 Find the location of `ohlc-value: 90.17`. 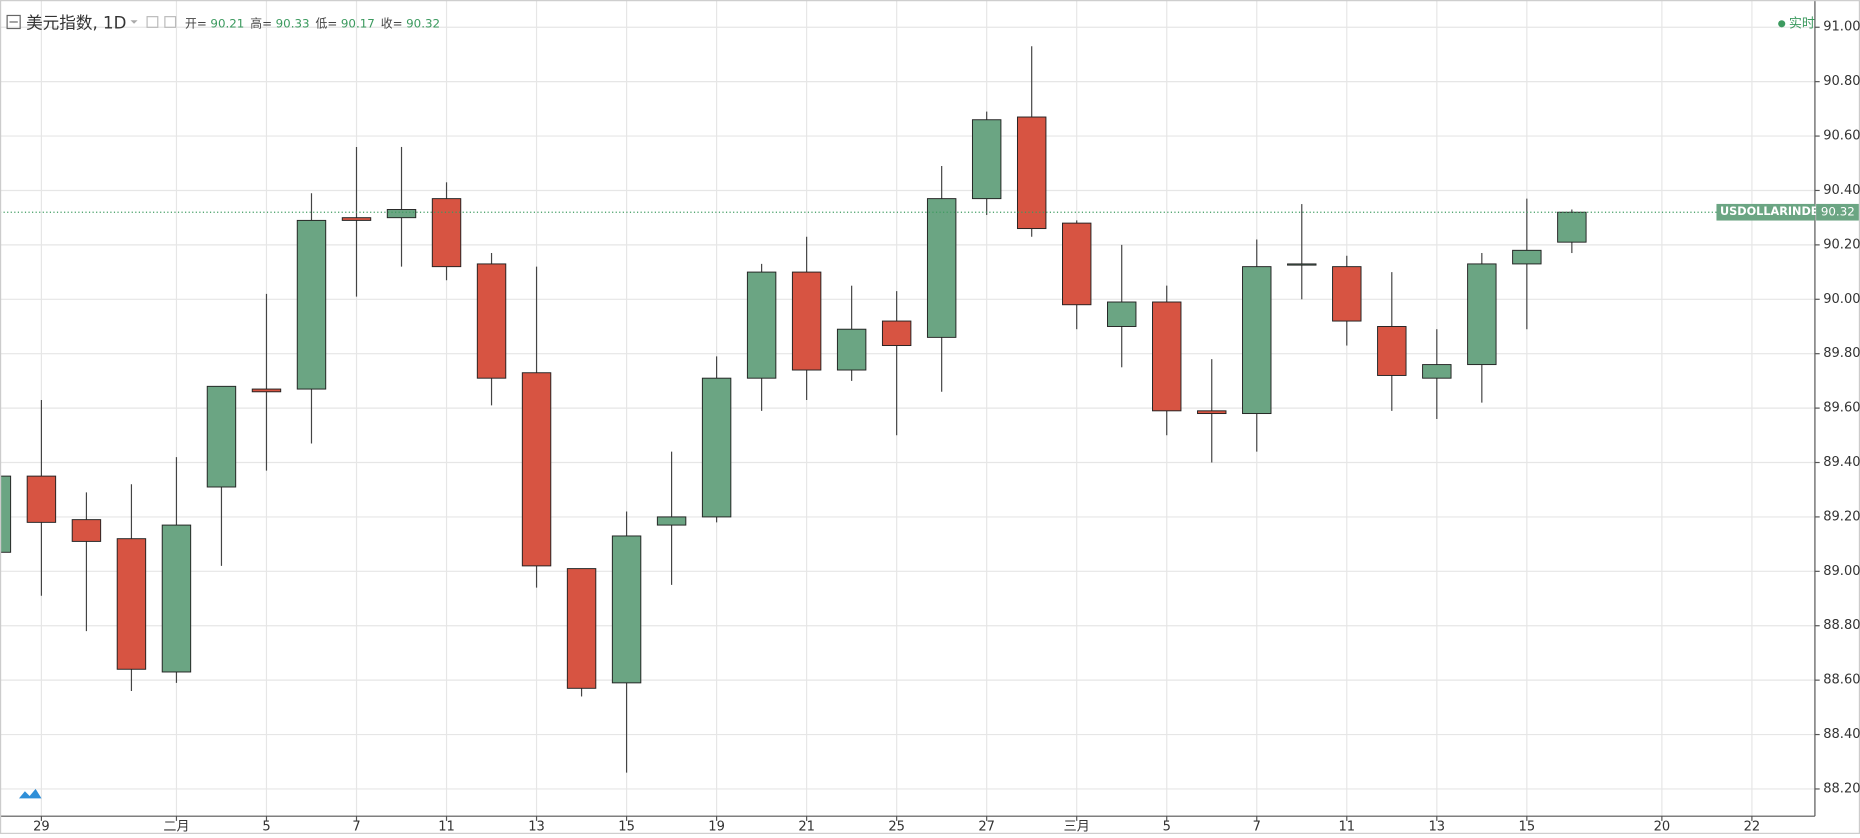

ohlc-value: 90.17 is located at coordinates (358, 23).